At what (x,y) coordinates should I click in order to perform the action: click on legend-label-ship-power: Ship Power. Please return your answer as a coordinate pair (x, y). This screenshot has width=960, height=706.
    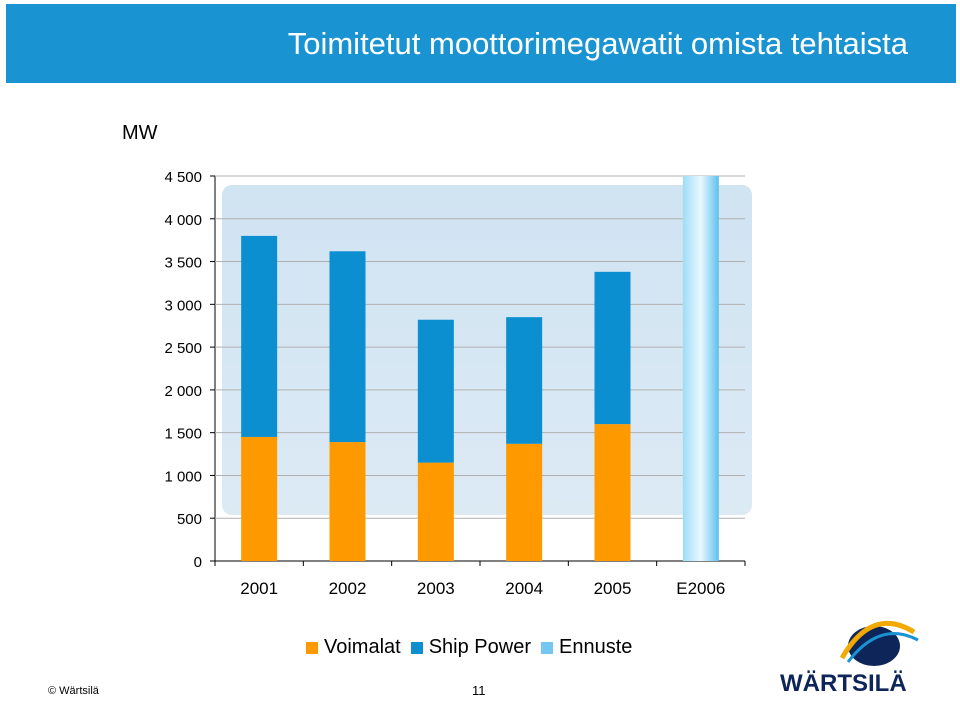
    Looking at the image, I should click on (479, 647).